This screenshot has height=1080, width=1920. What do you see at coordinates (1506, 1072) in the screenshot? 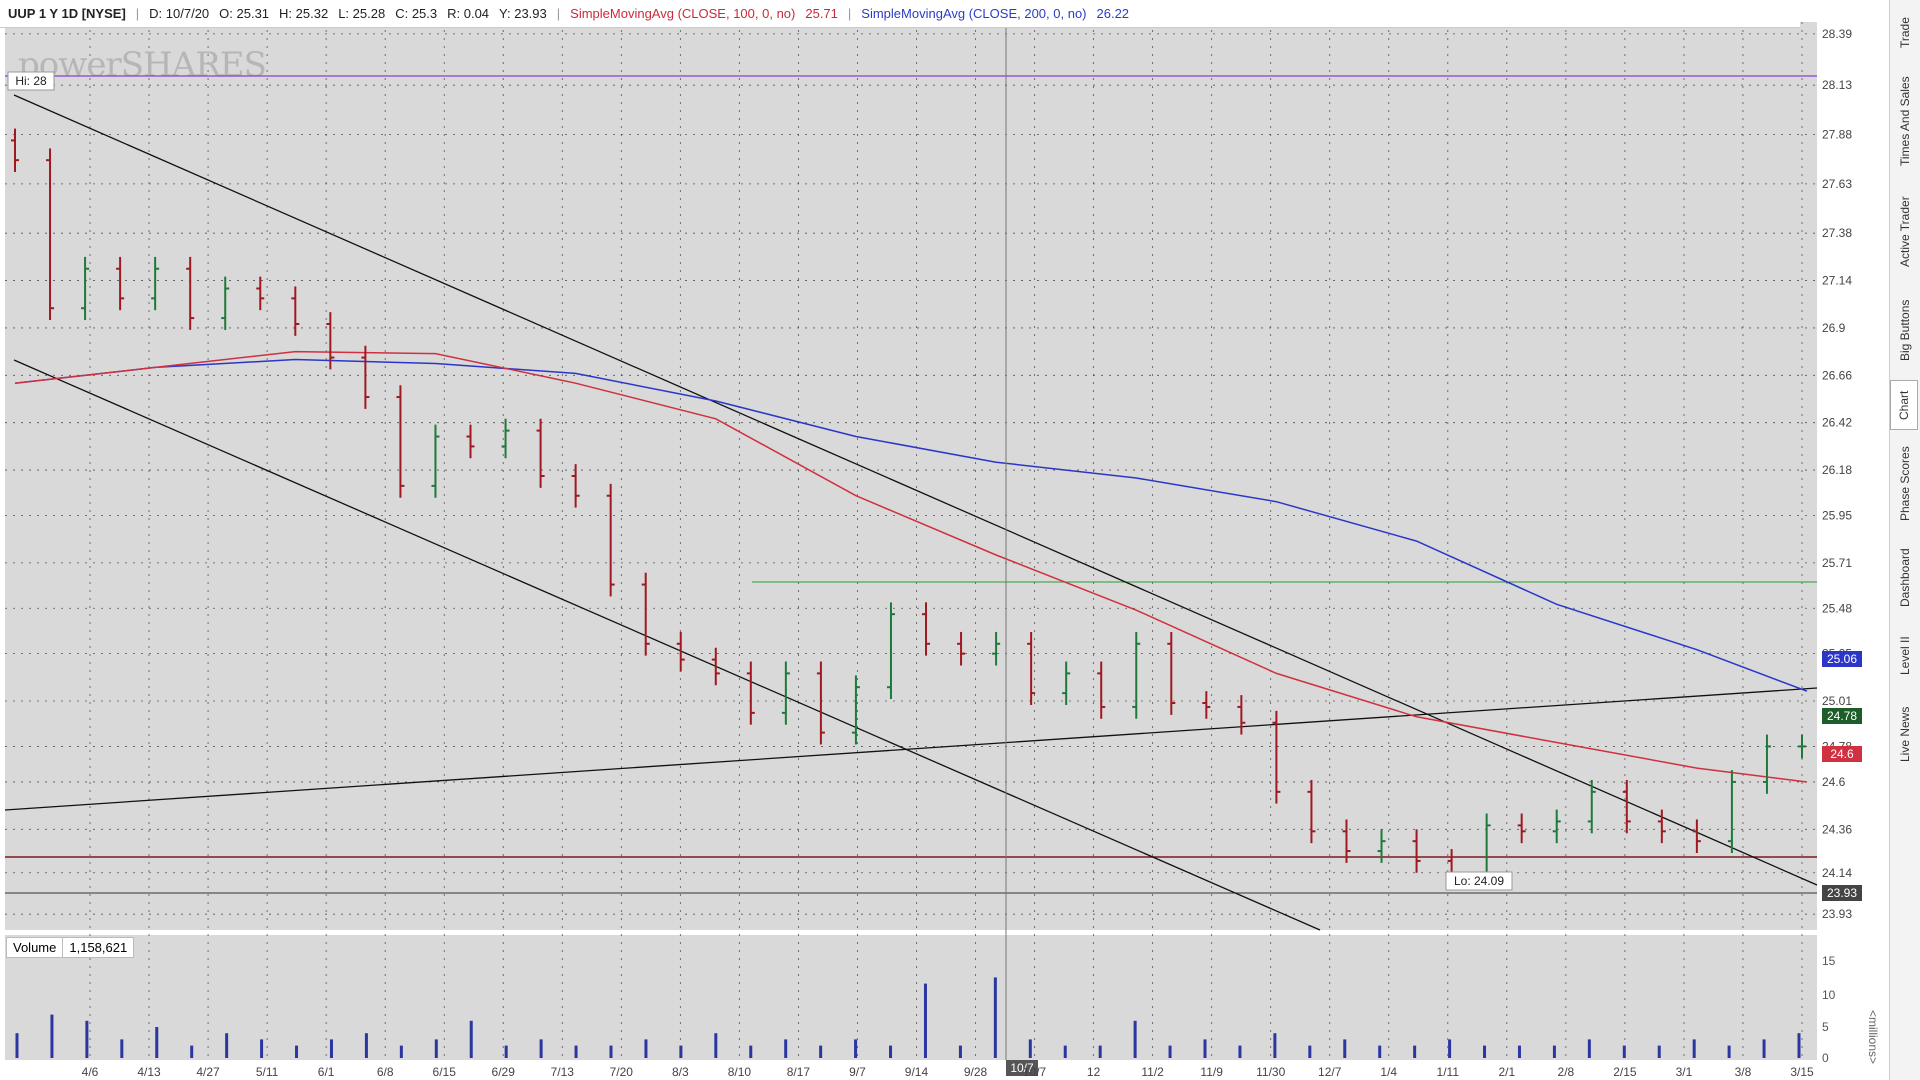
I see `date-tick-label: 2/1` at bounding box center [1506, 1072].